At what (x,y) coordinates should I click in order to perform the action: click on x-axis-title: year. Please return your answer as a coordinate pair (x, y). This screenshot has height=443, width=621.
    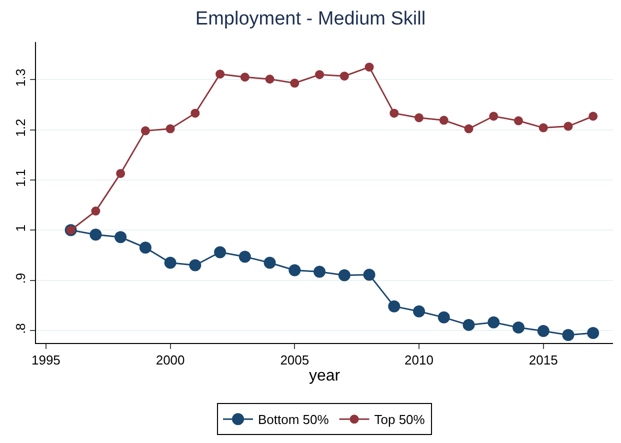
    Looking at the image, I should click on (324, 376).